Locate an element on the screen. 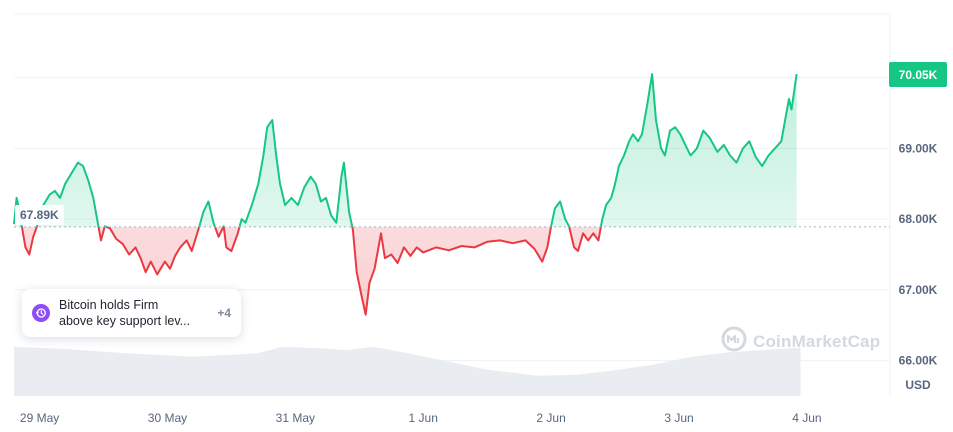 This screenshot has height=432, width=953. history-icon is located at coordinates (41, 313).